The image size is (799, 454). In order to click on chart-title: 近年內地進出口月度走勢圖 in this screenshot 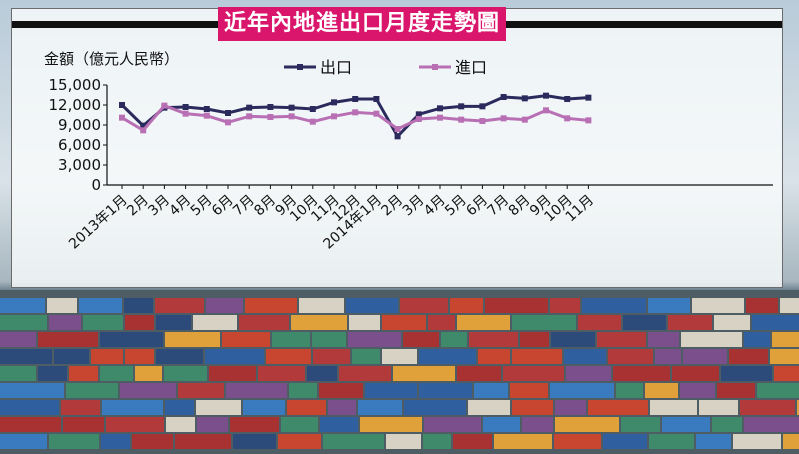, I will do `click(362, 24)`.